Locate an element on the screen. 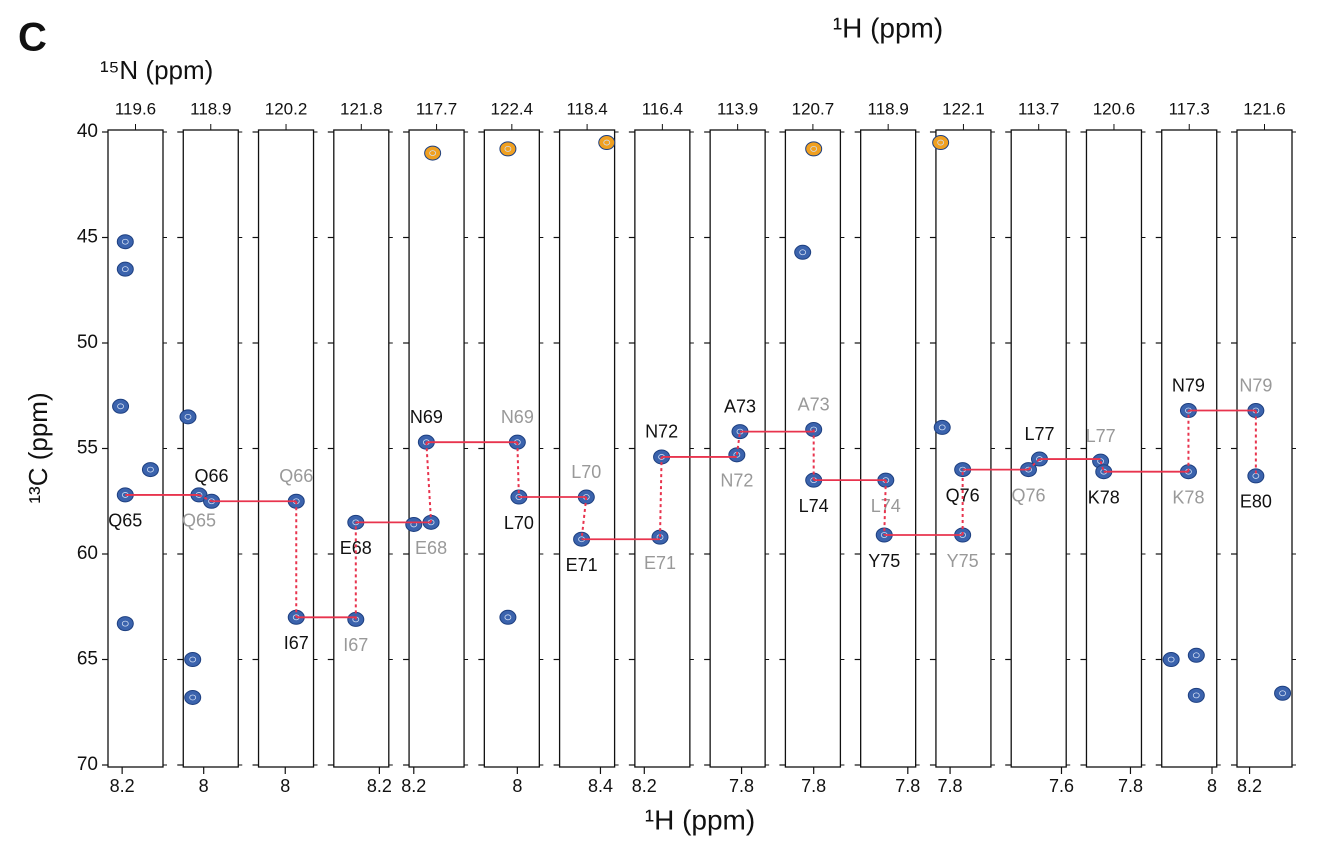  n-shift-label: 113.7 is located at coordinates (1038, 108).